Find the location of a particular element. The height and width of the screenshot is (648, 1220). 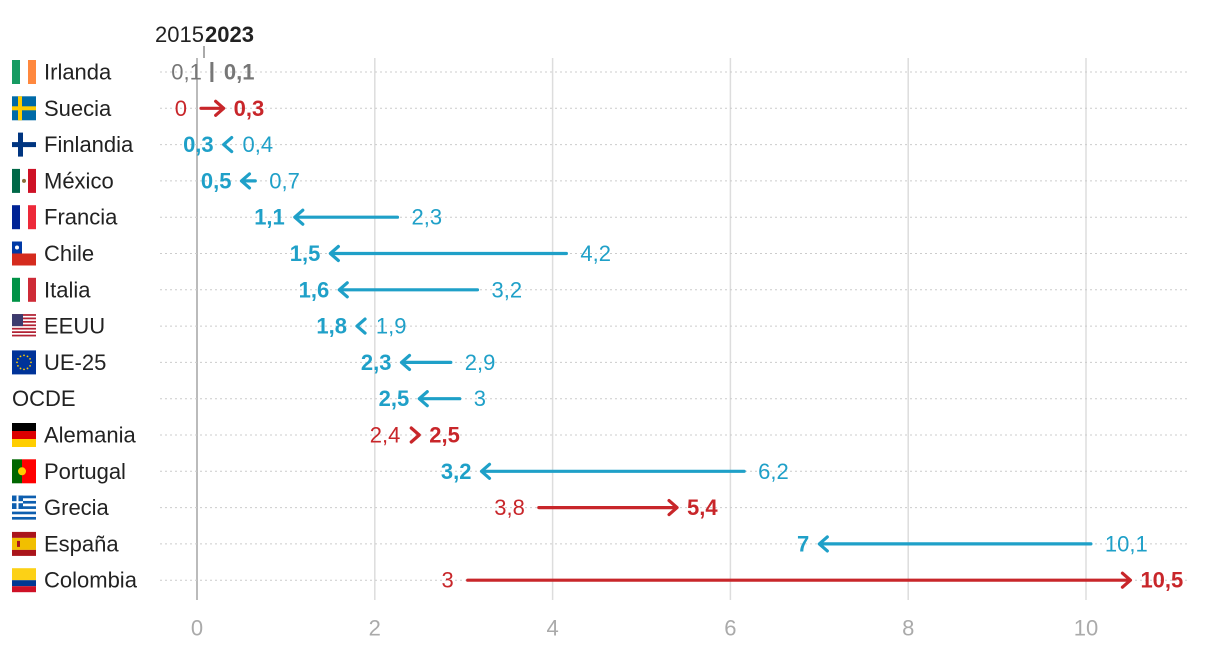

x-tick-label: 10 is located at coordinates (1086, 628).